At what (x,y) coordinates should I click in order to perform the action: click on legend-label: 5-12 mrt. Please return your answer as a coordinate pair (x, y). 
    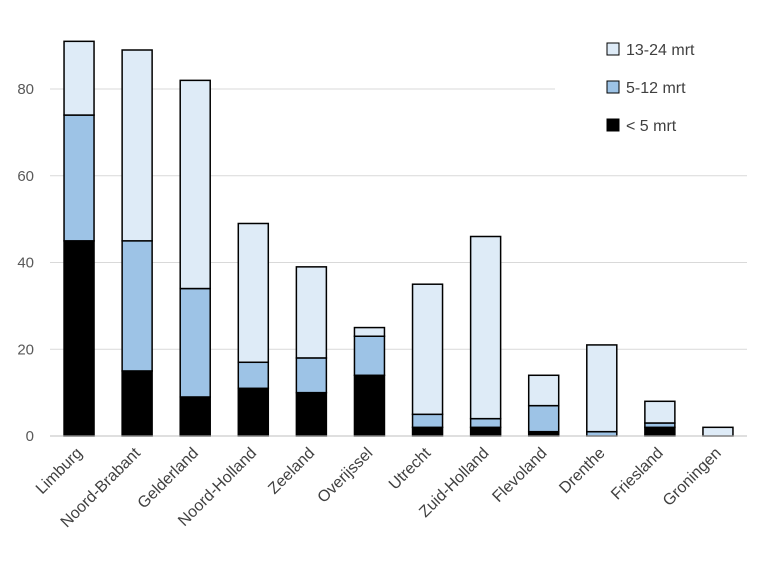
    Looking at the image, I should click on (656, 88).